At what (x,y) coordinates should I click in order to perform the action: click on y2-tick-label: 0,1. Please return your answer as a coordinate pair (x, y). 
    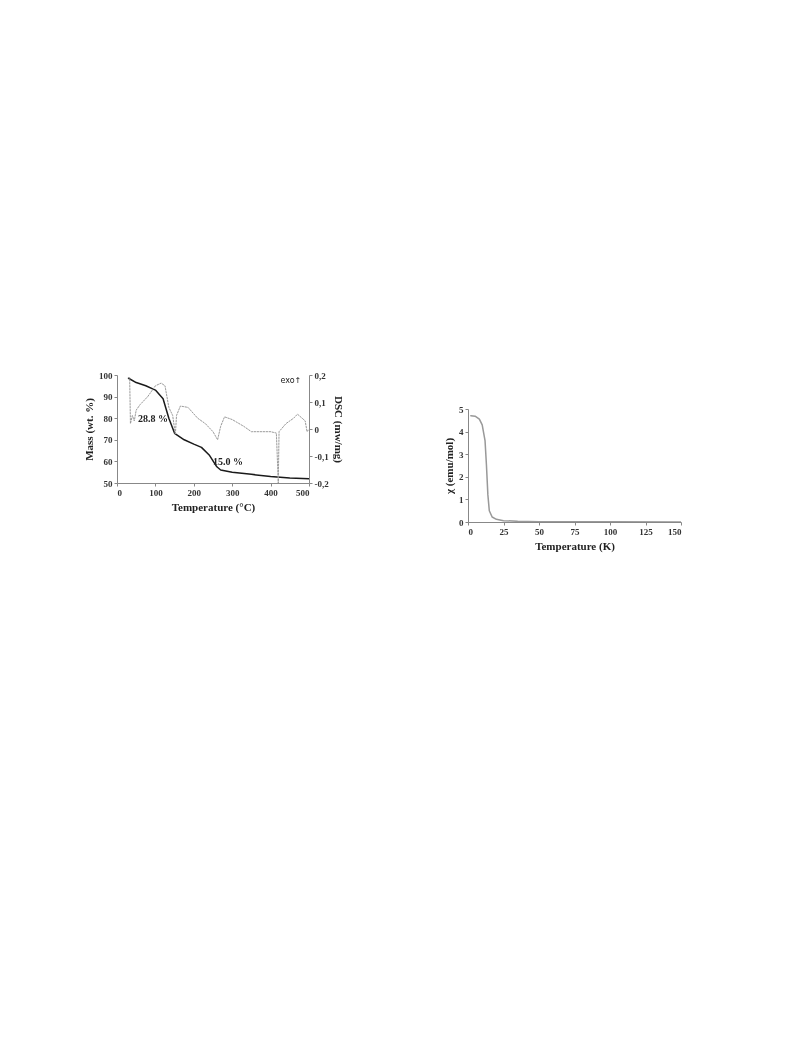
    Looking at the image, I should click on (320, 402).